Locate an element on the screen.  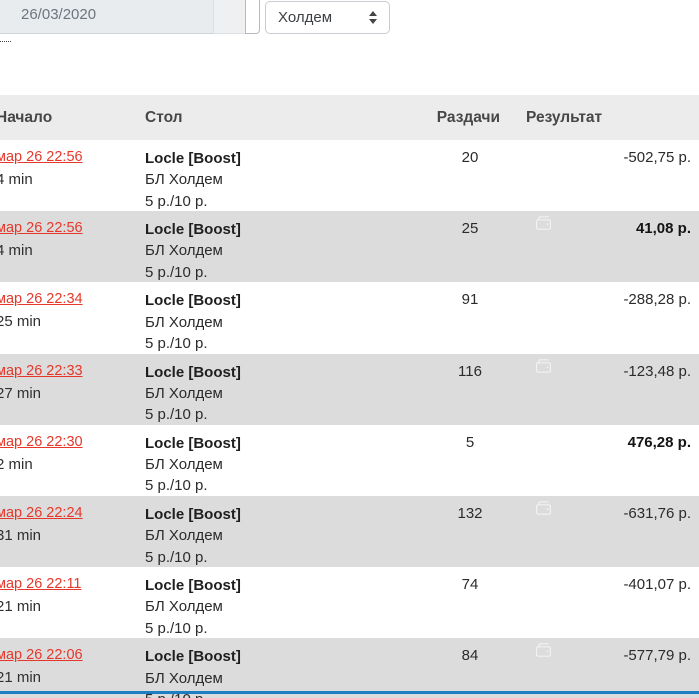
game-select: Холдем is located at coordinates (327, 17).